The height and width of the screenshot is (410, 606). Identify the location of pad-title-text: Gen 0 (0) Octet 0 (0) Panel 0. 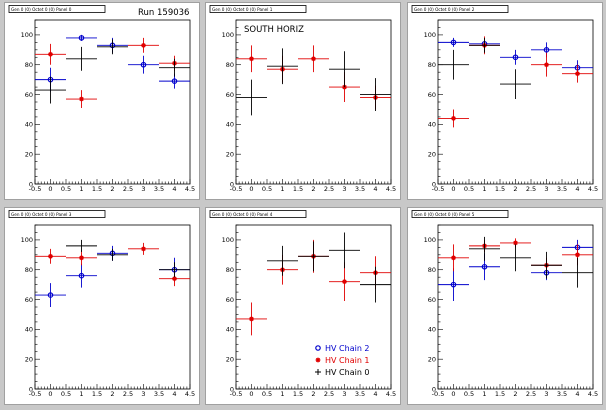
(41, 9).